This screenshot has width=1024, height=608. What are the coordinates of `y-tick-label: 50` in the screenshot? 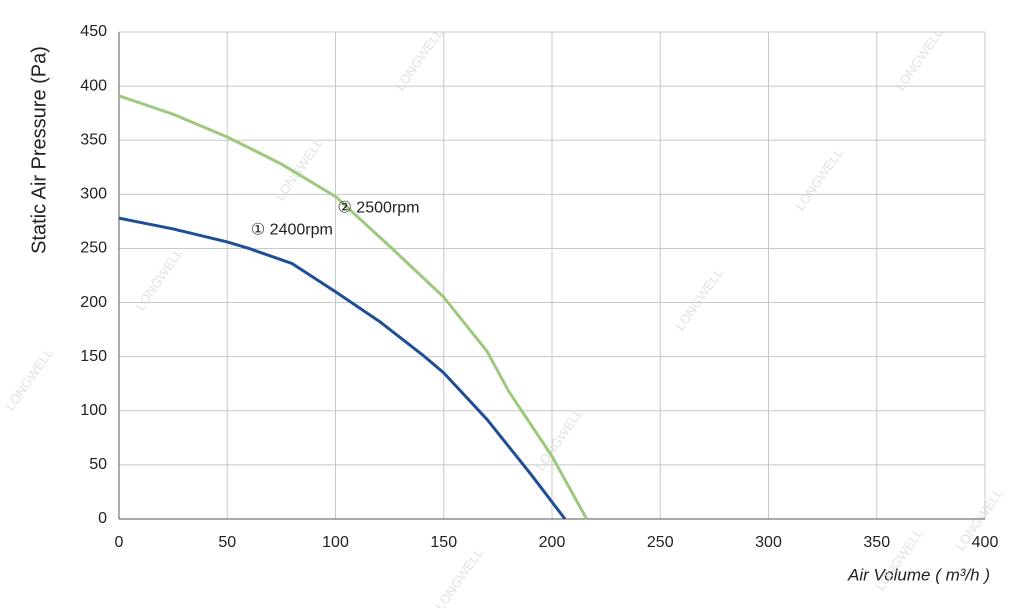 It's located at (98, 464).